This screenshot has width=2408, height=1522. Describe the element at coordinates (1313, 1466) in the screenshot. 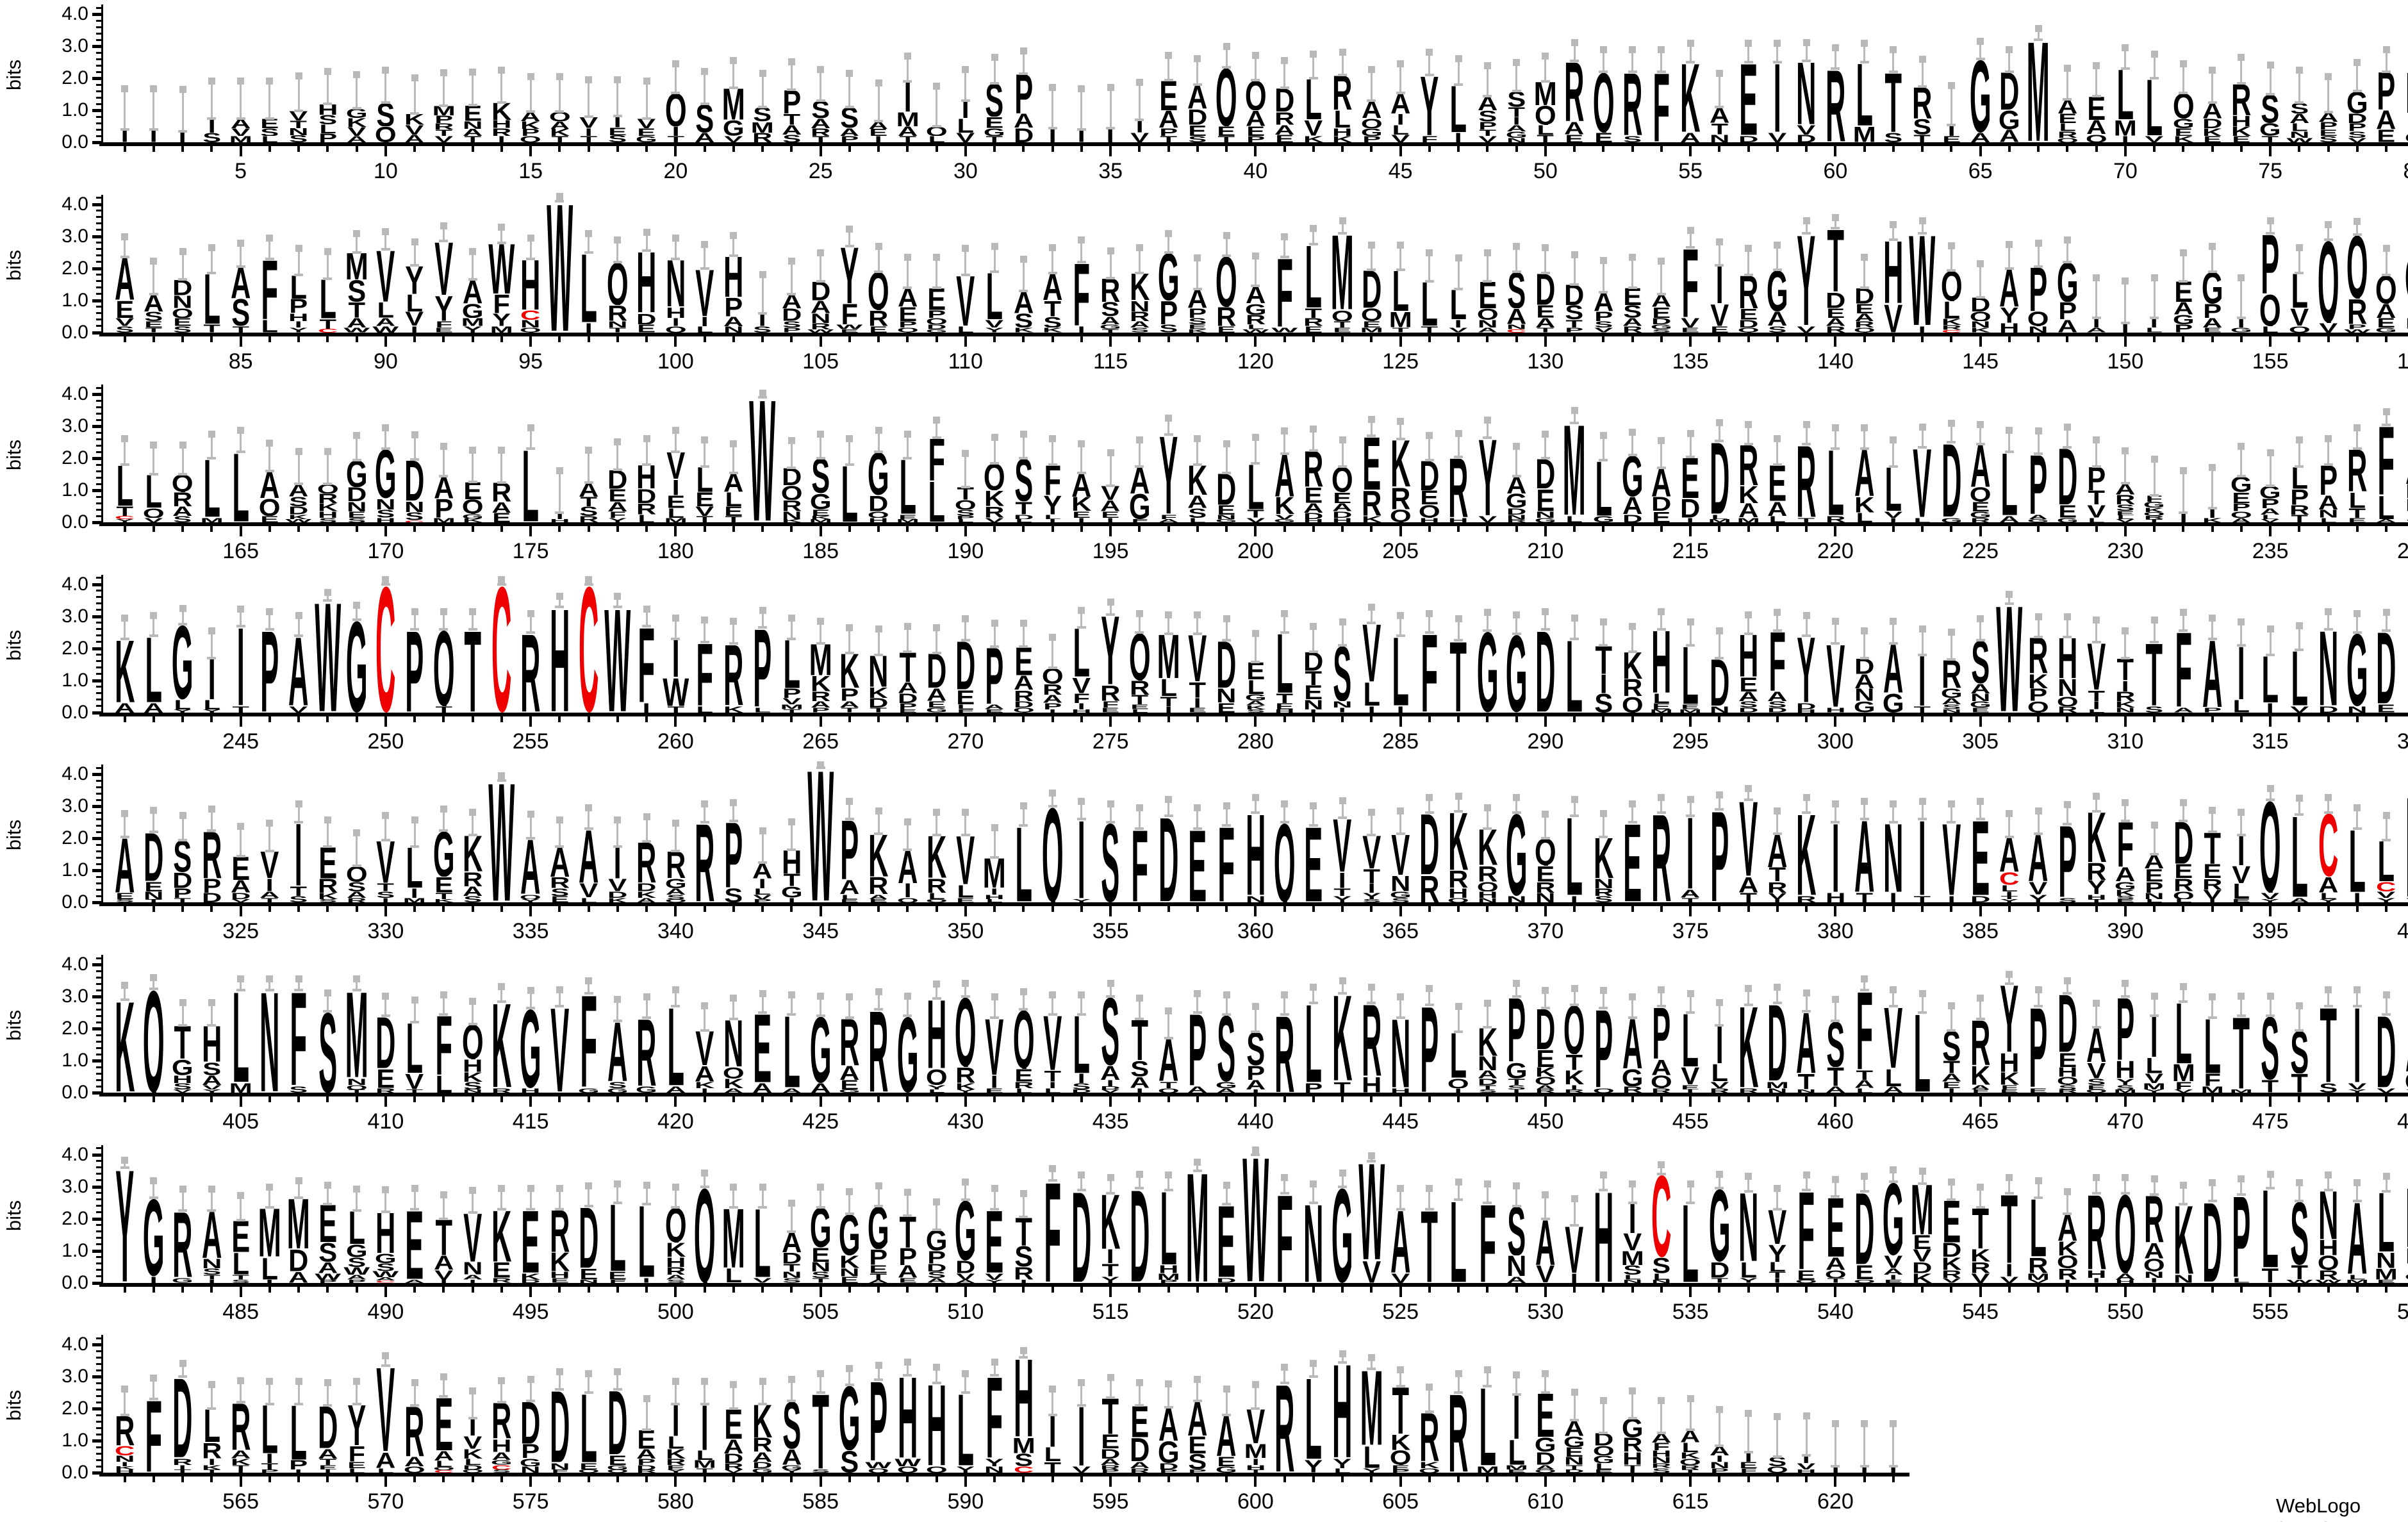

I see `logo-letter-Y: Y` at that location.